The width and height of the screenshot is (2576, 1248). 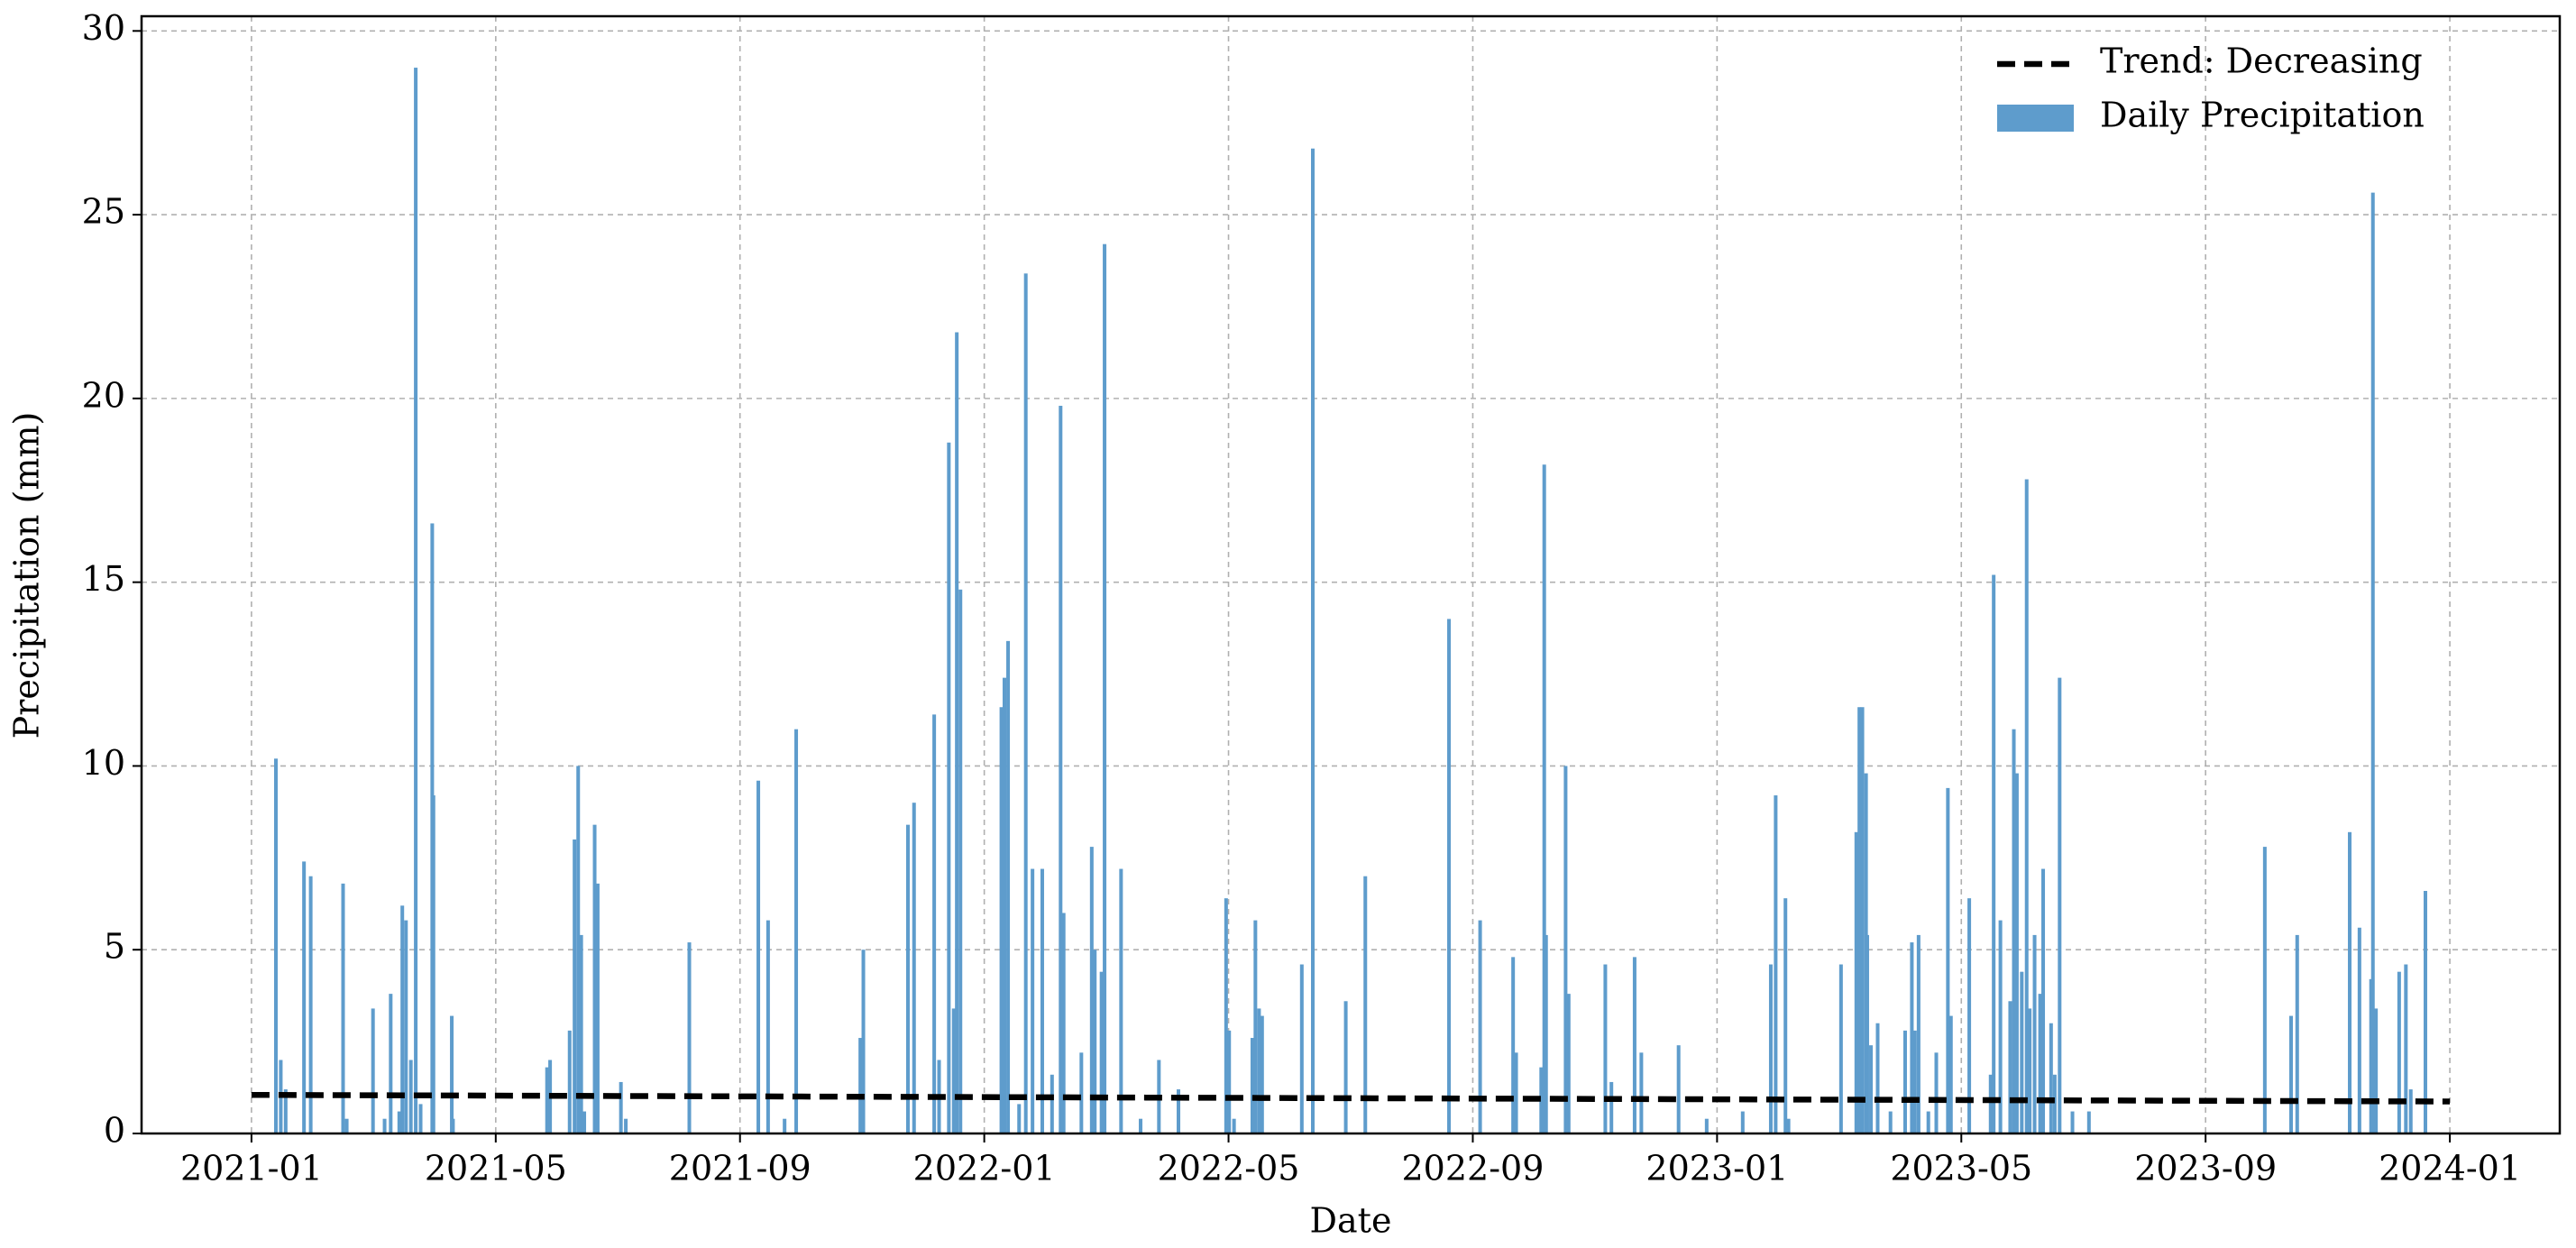 What do you see at coordinates (103, 763) in the screenshot?
I see `y-tick-label: 10` at bounding box center [103, 763].